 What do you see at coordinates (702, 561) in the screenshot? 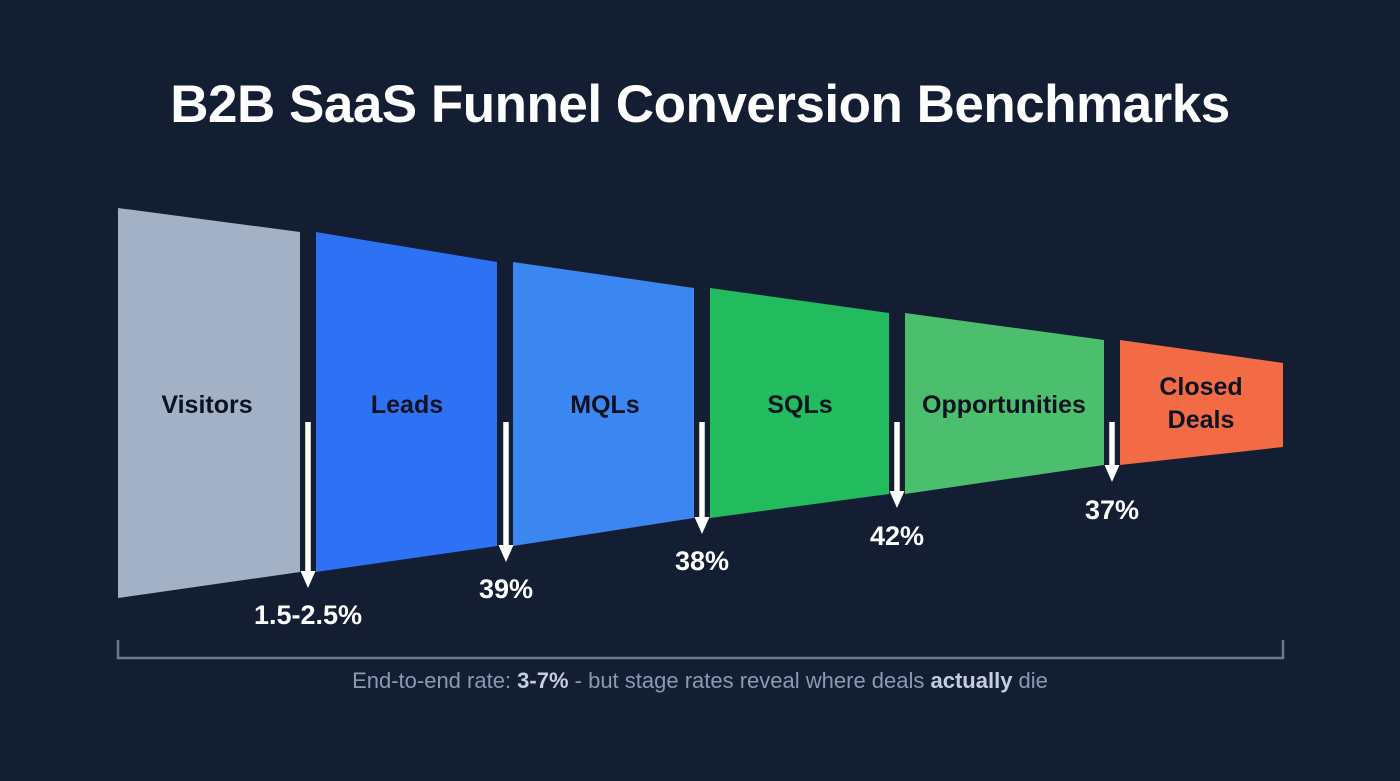
I see `conversion-rate-label-2: 38%` at bounding box center [702, 561].